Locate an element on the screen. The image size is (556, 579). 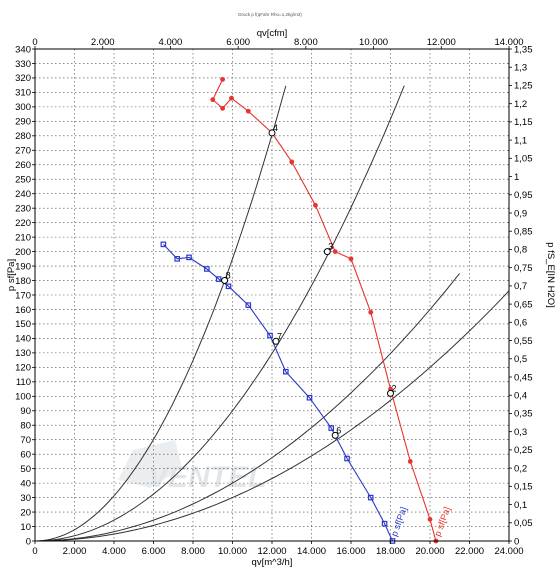
bottom-axis-label: qv[m^3/h] is located at coordinates (272, 562).